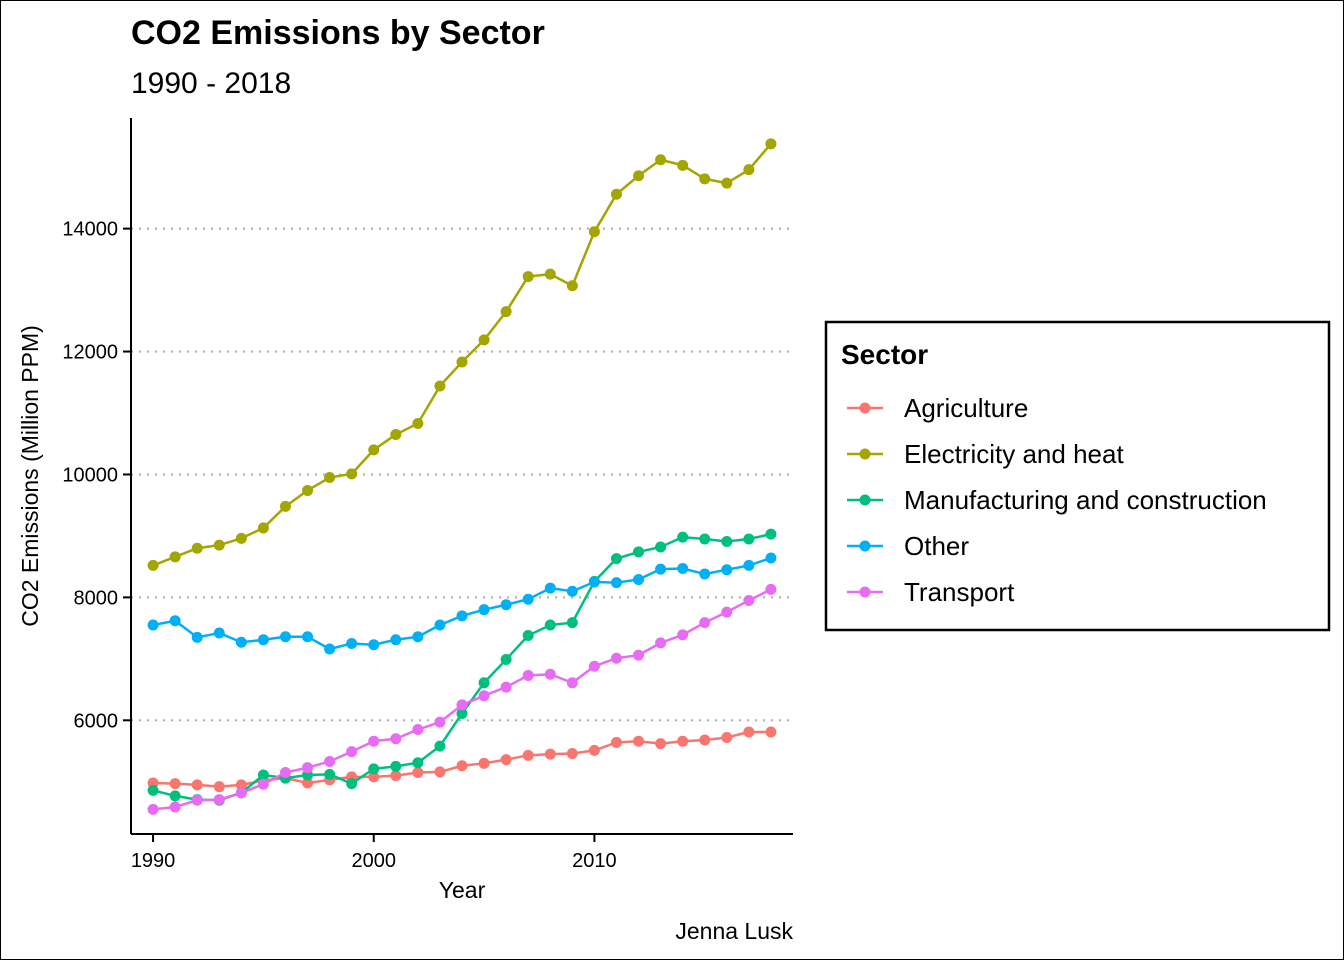 The height and width of the screenshot is (960, 1344). I want to click on point-other-2013, so click(661, 569).